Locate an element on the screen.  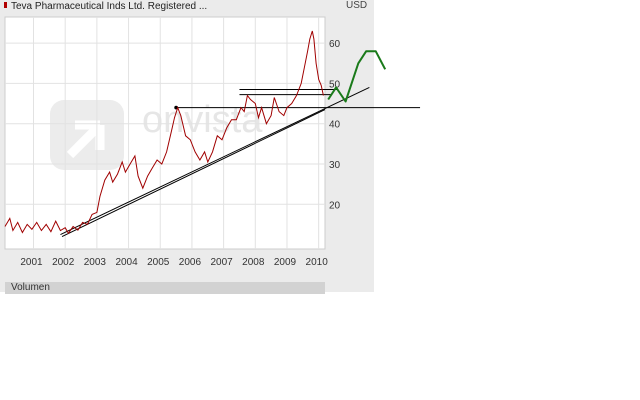
projection-arrow is located at coordinates (357, 76).